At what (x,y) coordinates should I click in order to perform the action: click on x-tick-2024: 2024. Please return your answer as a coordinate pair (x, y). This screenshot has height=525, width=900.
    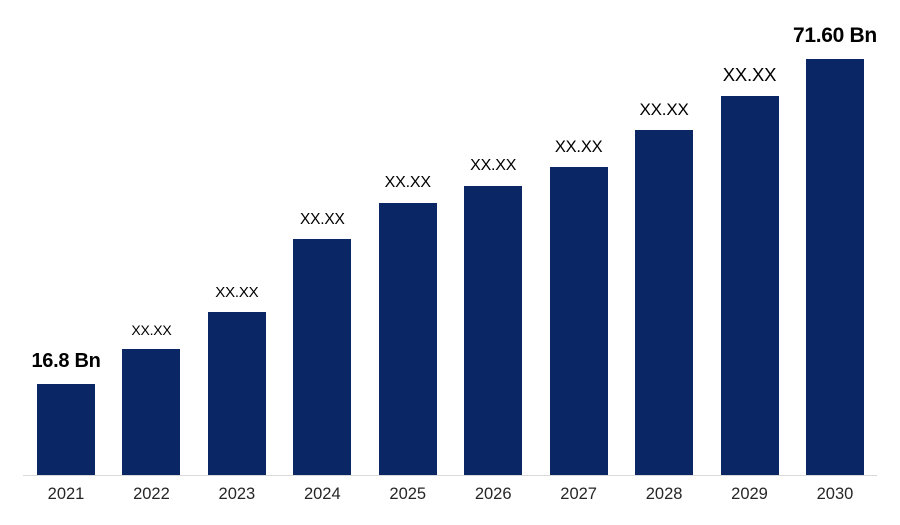
    Looking at the image, I should click on (322, 494).